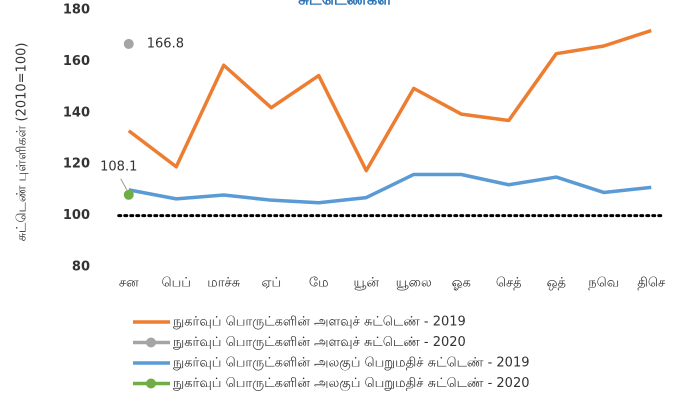 This screenshot has width=688, height=403. I want to click on data-label: 166.8, so click(165, 43).